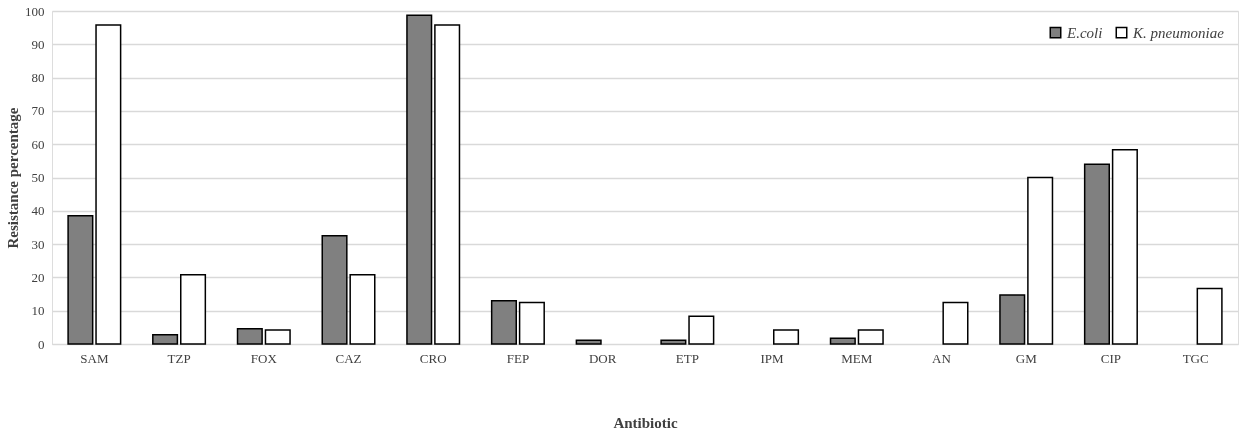  Describe the element at coordinates (38, 211) in the screenshot. I see `y-tick-label: 40` at that location.